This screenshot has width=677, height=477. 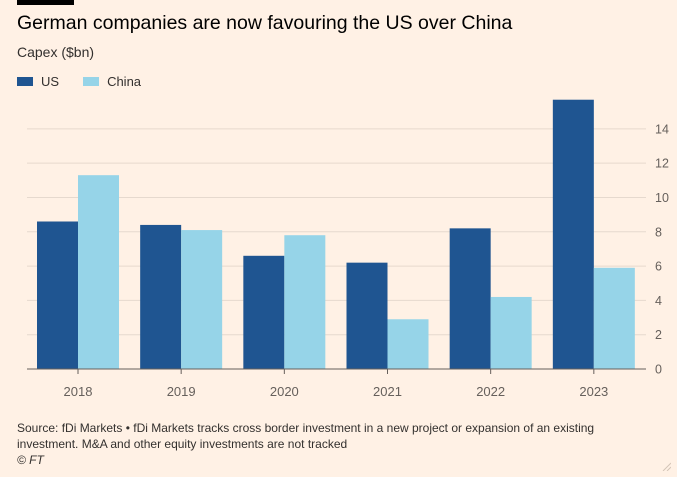 What do you see at coordinates (662, 164) in the screenshot?
I see `y-tick-label: 12` at bounding box center [662, 164].